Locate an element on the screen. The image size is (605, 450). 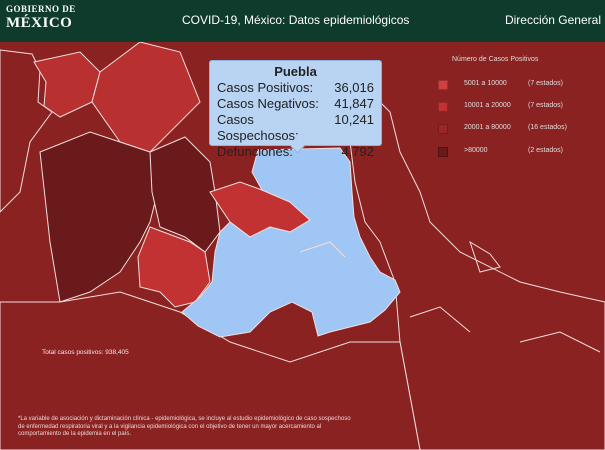
coast-line is located at coordinates (485, 256).